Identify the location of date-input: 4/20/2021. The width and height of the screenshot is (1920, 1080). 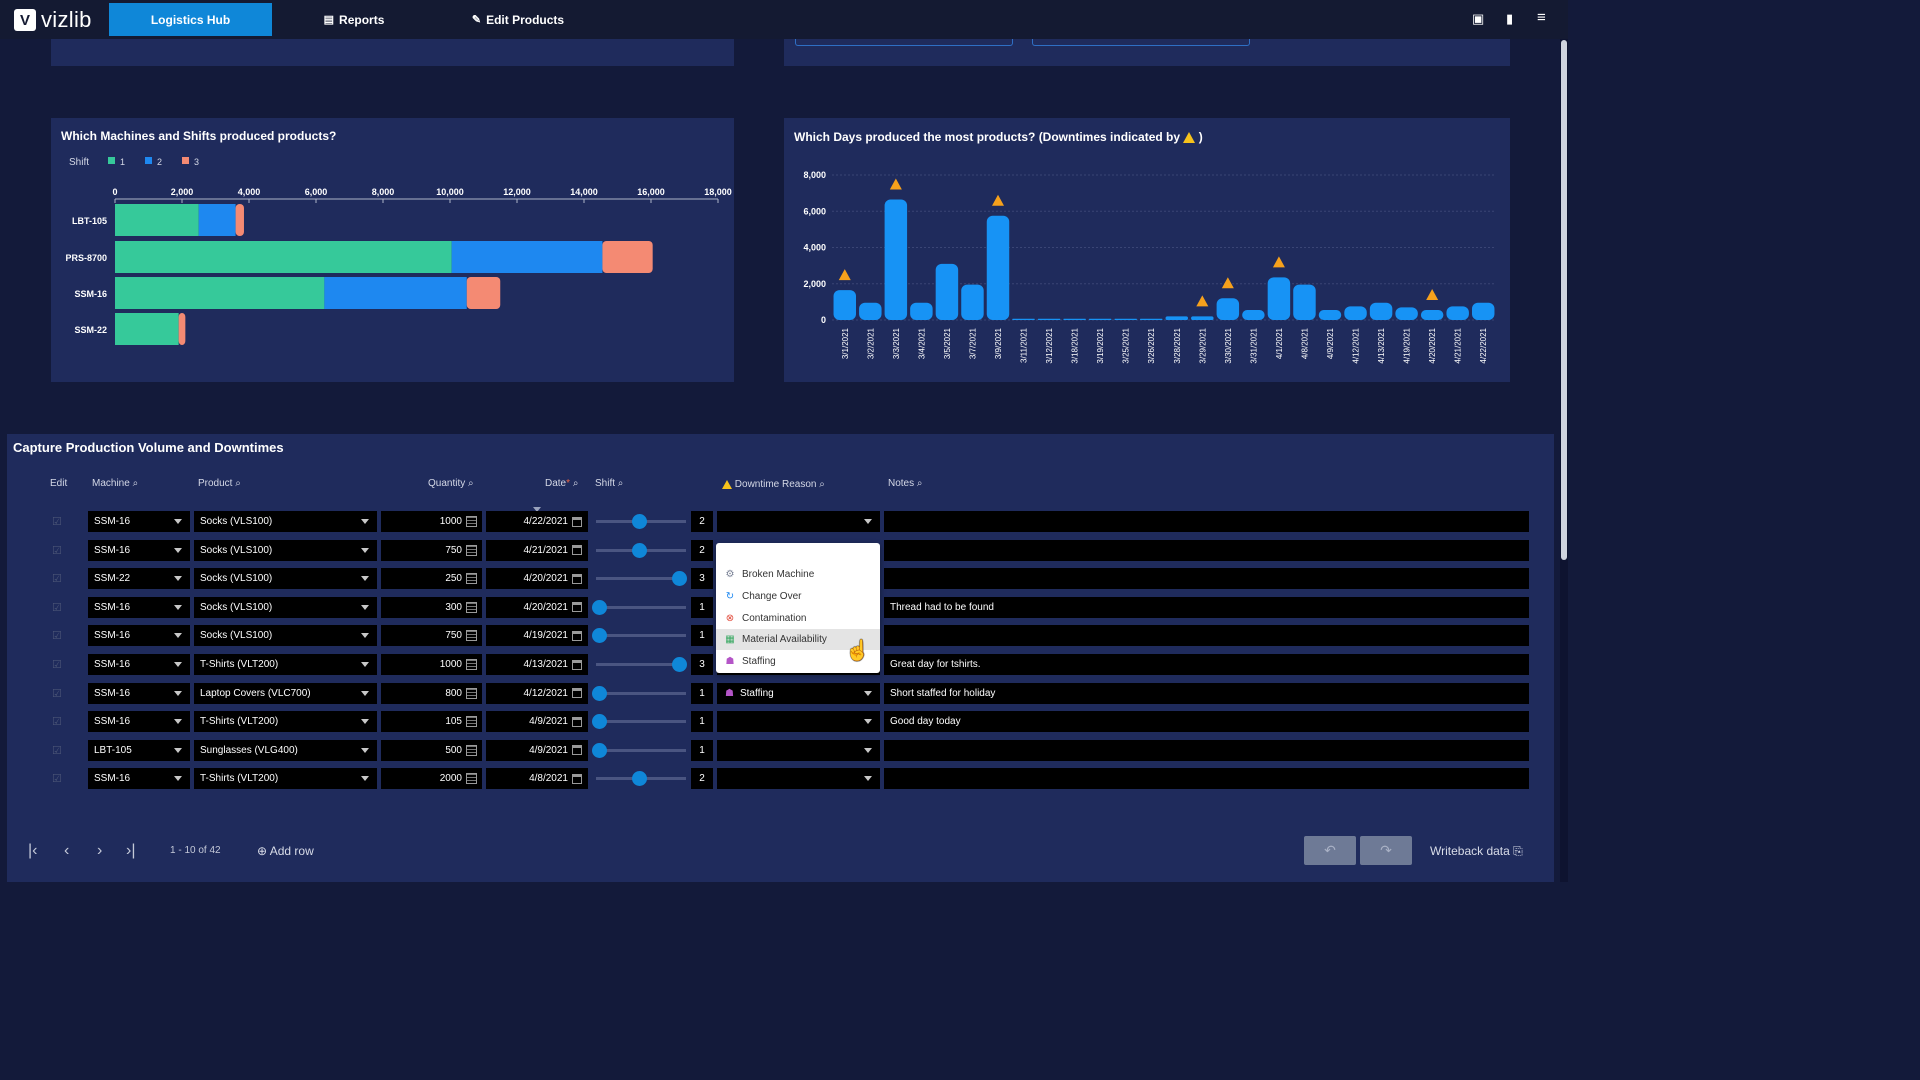
(537, 607).